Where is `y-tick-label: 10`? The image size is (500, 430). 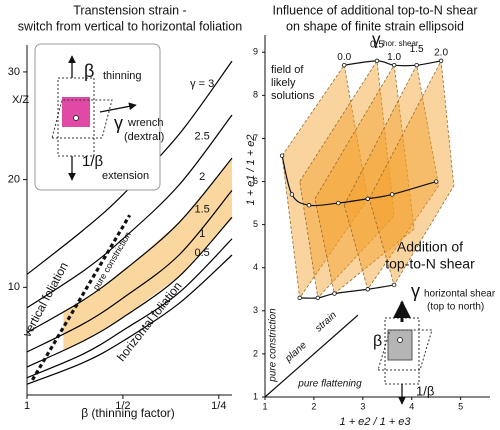
y-tick-label: 10 is located at coordinates (14, 287).